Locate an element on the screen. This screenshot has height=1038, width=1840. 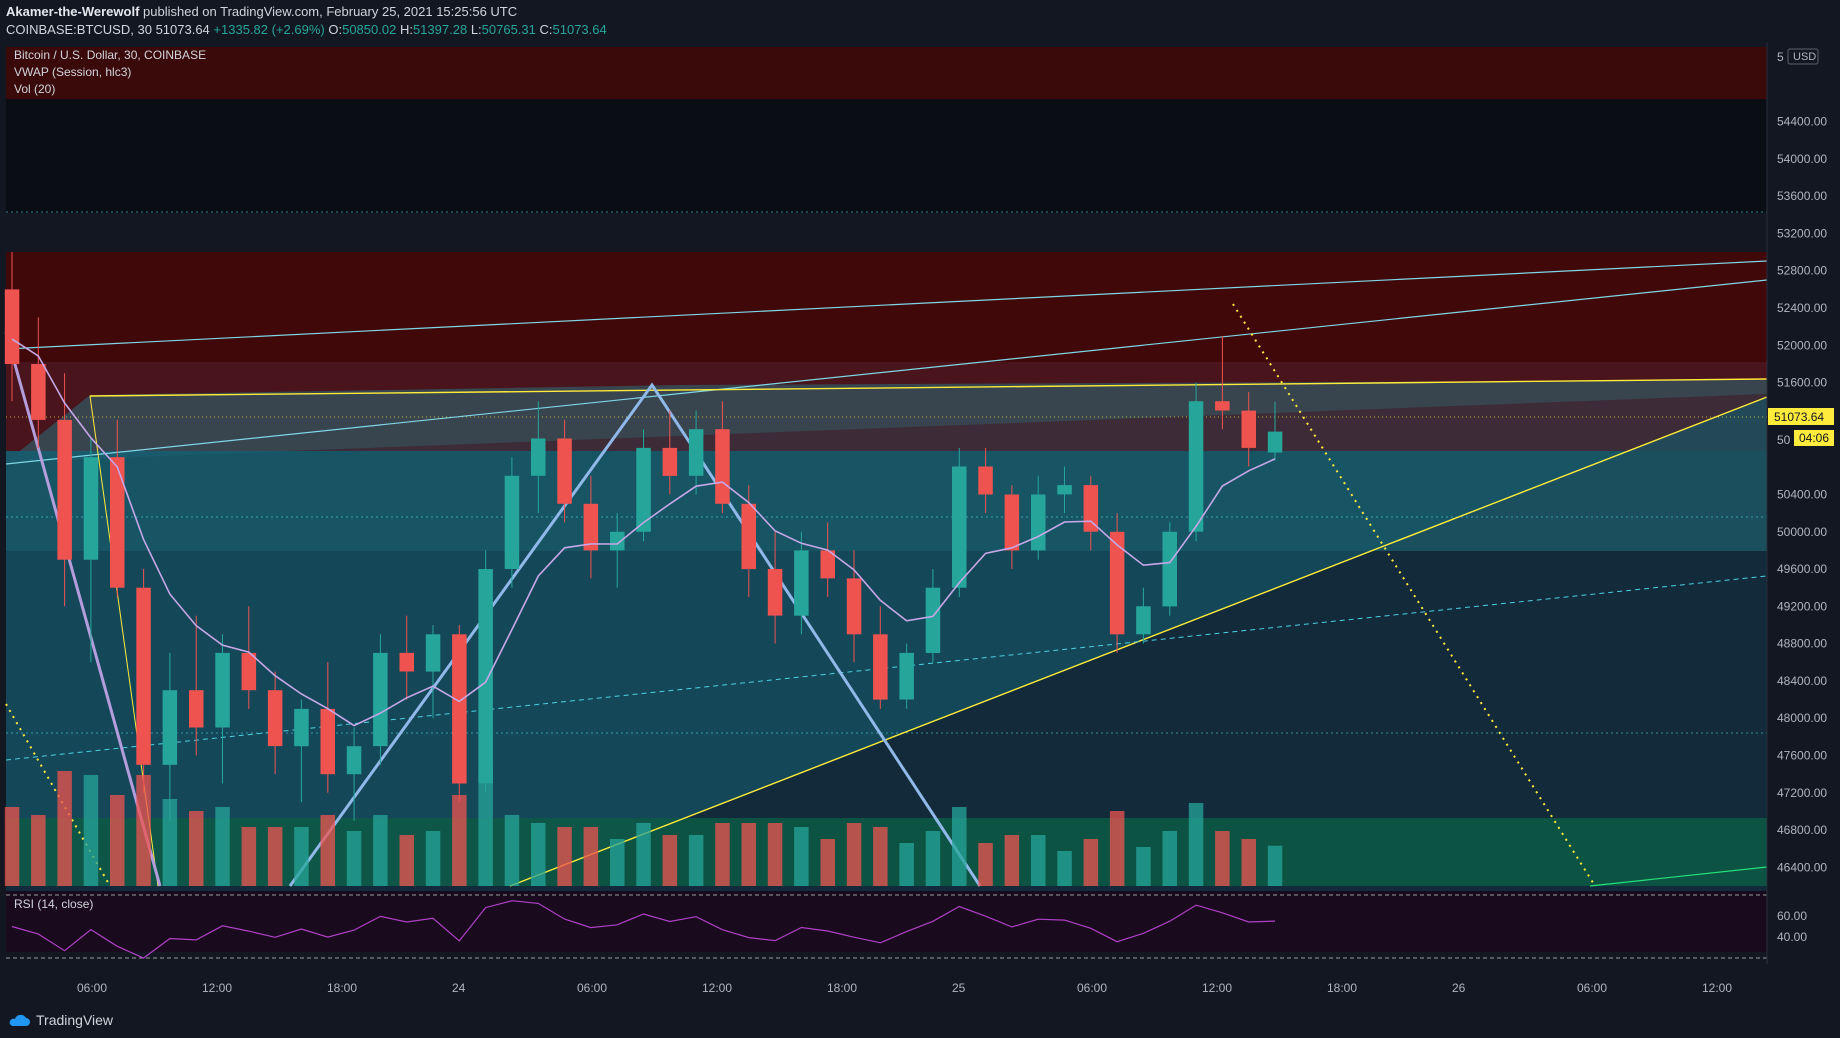
price-badge is located at coordinates (1801, 416).